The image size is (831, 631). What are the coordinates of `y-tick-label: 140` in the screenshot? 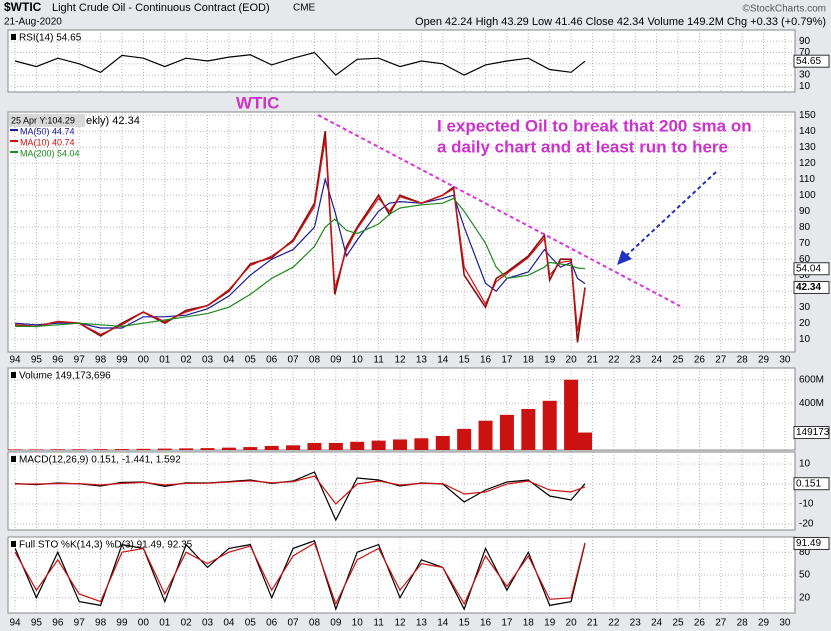 It's located at (807, 131).